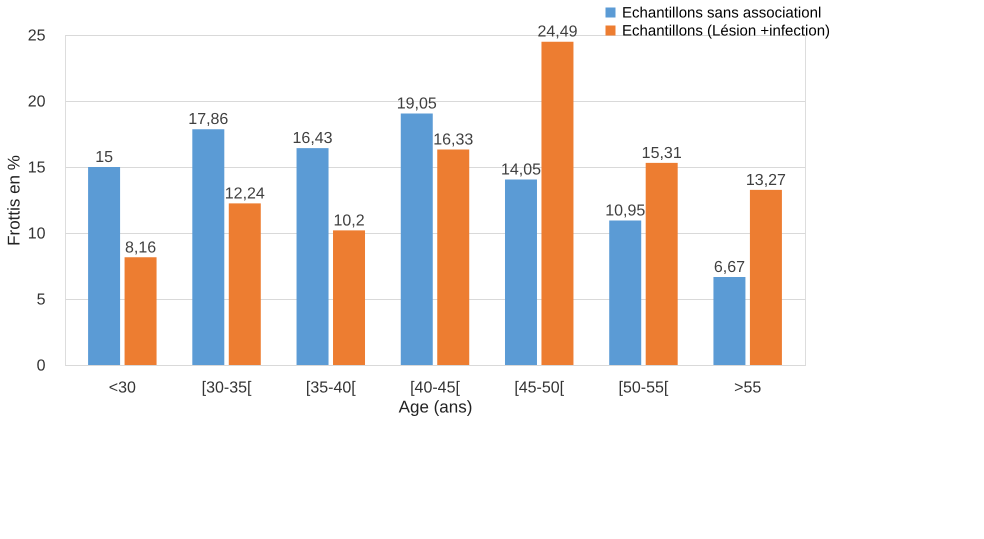 The image size is (984, 539). I want to click on data-label: 15, so click(104, 157).